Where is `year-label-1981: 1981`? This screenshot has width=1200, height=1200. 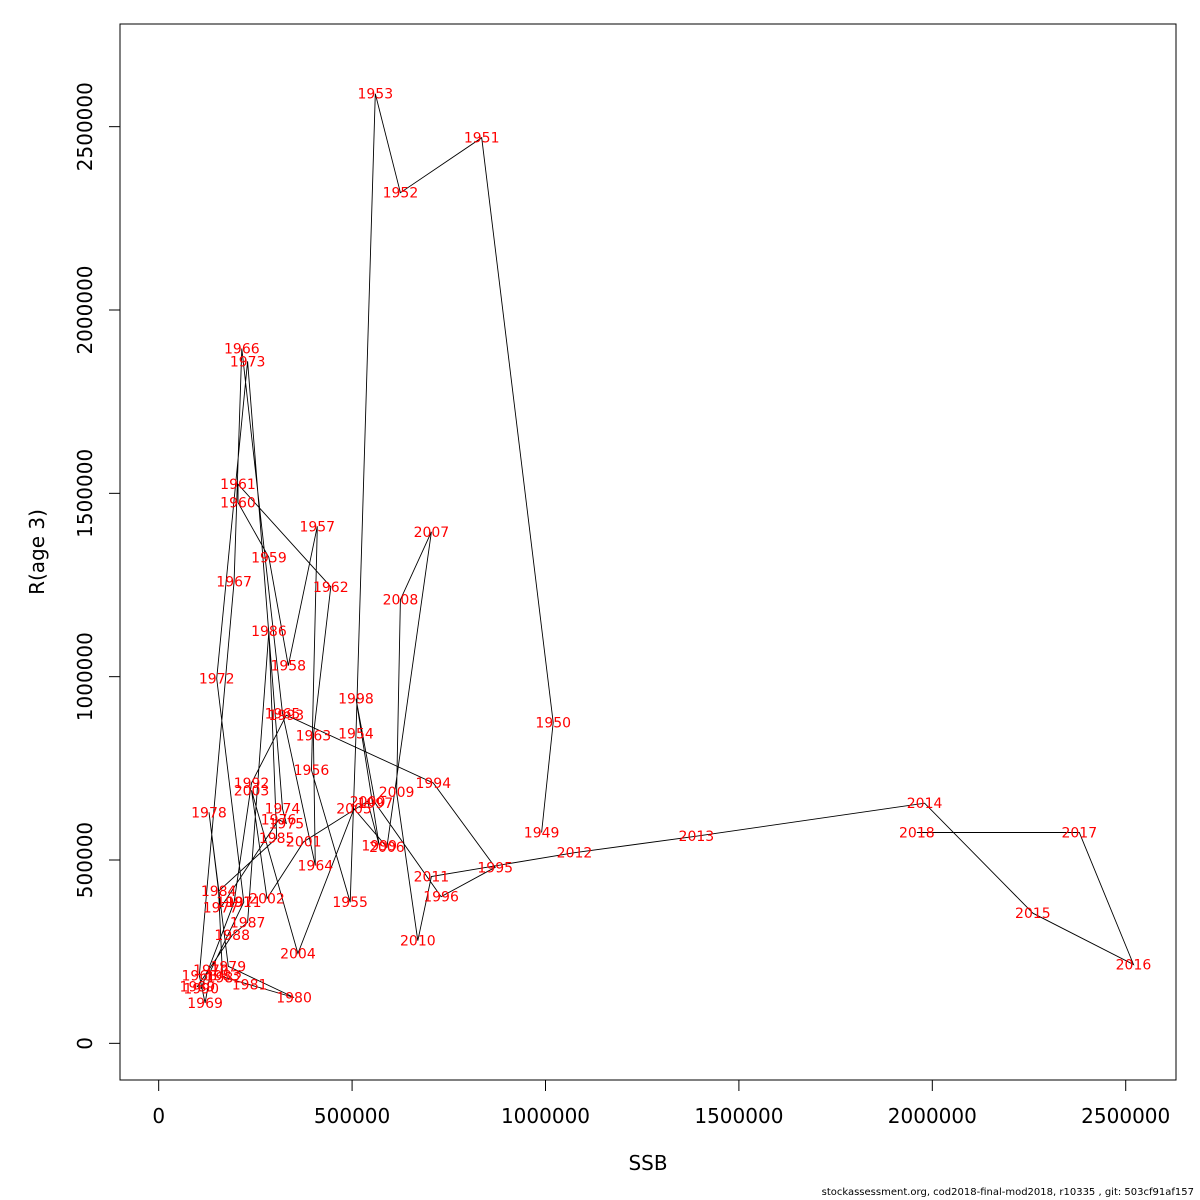
year-label-1981: 1981 is located at coordinates (250, 986).